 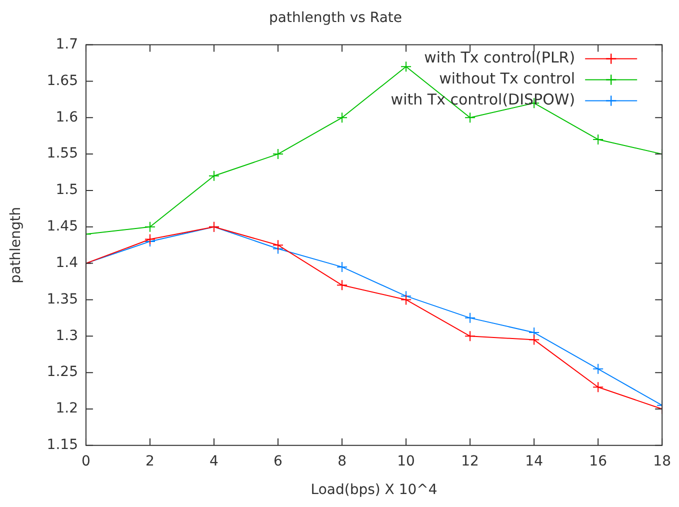 I want to click on x-tick-label: 8, so click(x=342, y=461).